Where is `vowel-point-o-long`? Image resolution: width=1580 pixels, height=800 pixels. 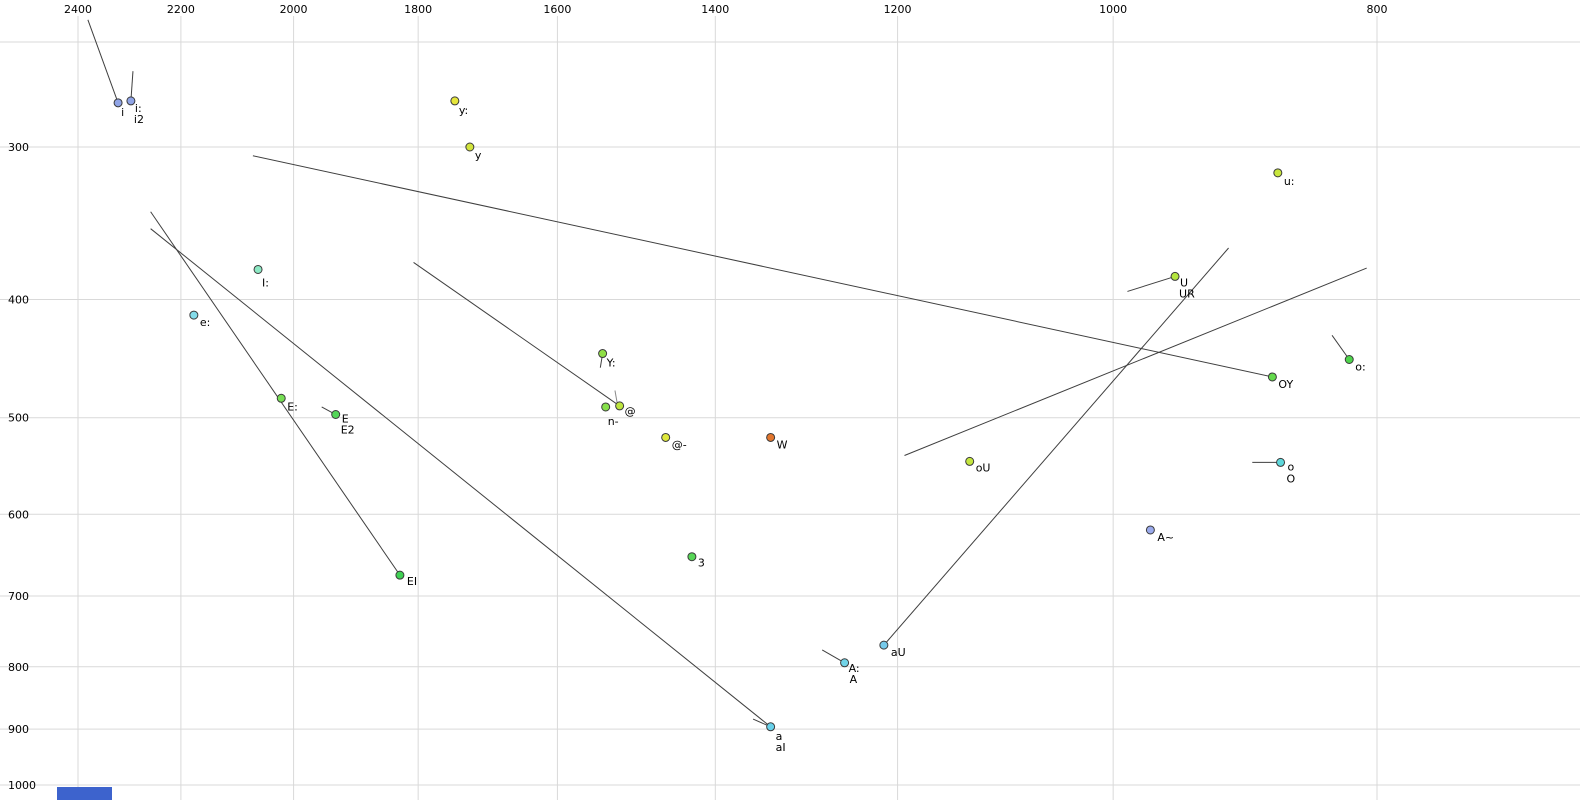
vowel-point-o-long is located at coordinates (1349, 360).